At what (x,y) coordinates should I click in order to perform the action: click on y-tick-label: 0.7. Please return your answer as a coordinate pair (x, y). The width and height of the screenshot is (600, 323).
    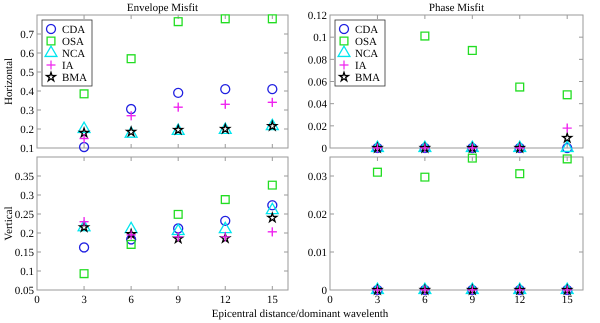
    Looking at the image, I should click on (27, 35).